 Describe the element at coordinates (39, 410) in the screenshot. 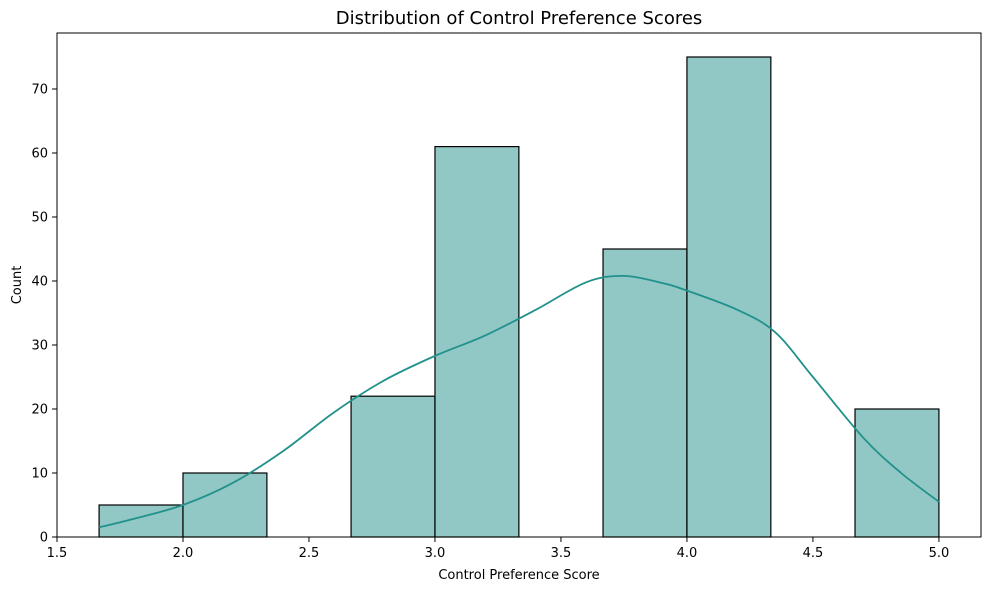

I see `y-tick-label: 20` at that location.